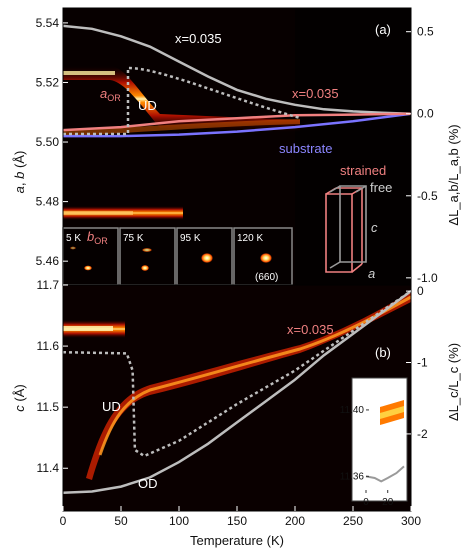  Describe the element at coordinates (48, 346) in the screenshot. I see `tick-label-b-left: 11.6` at that location.